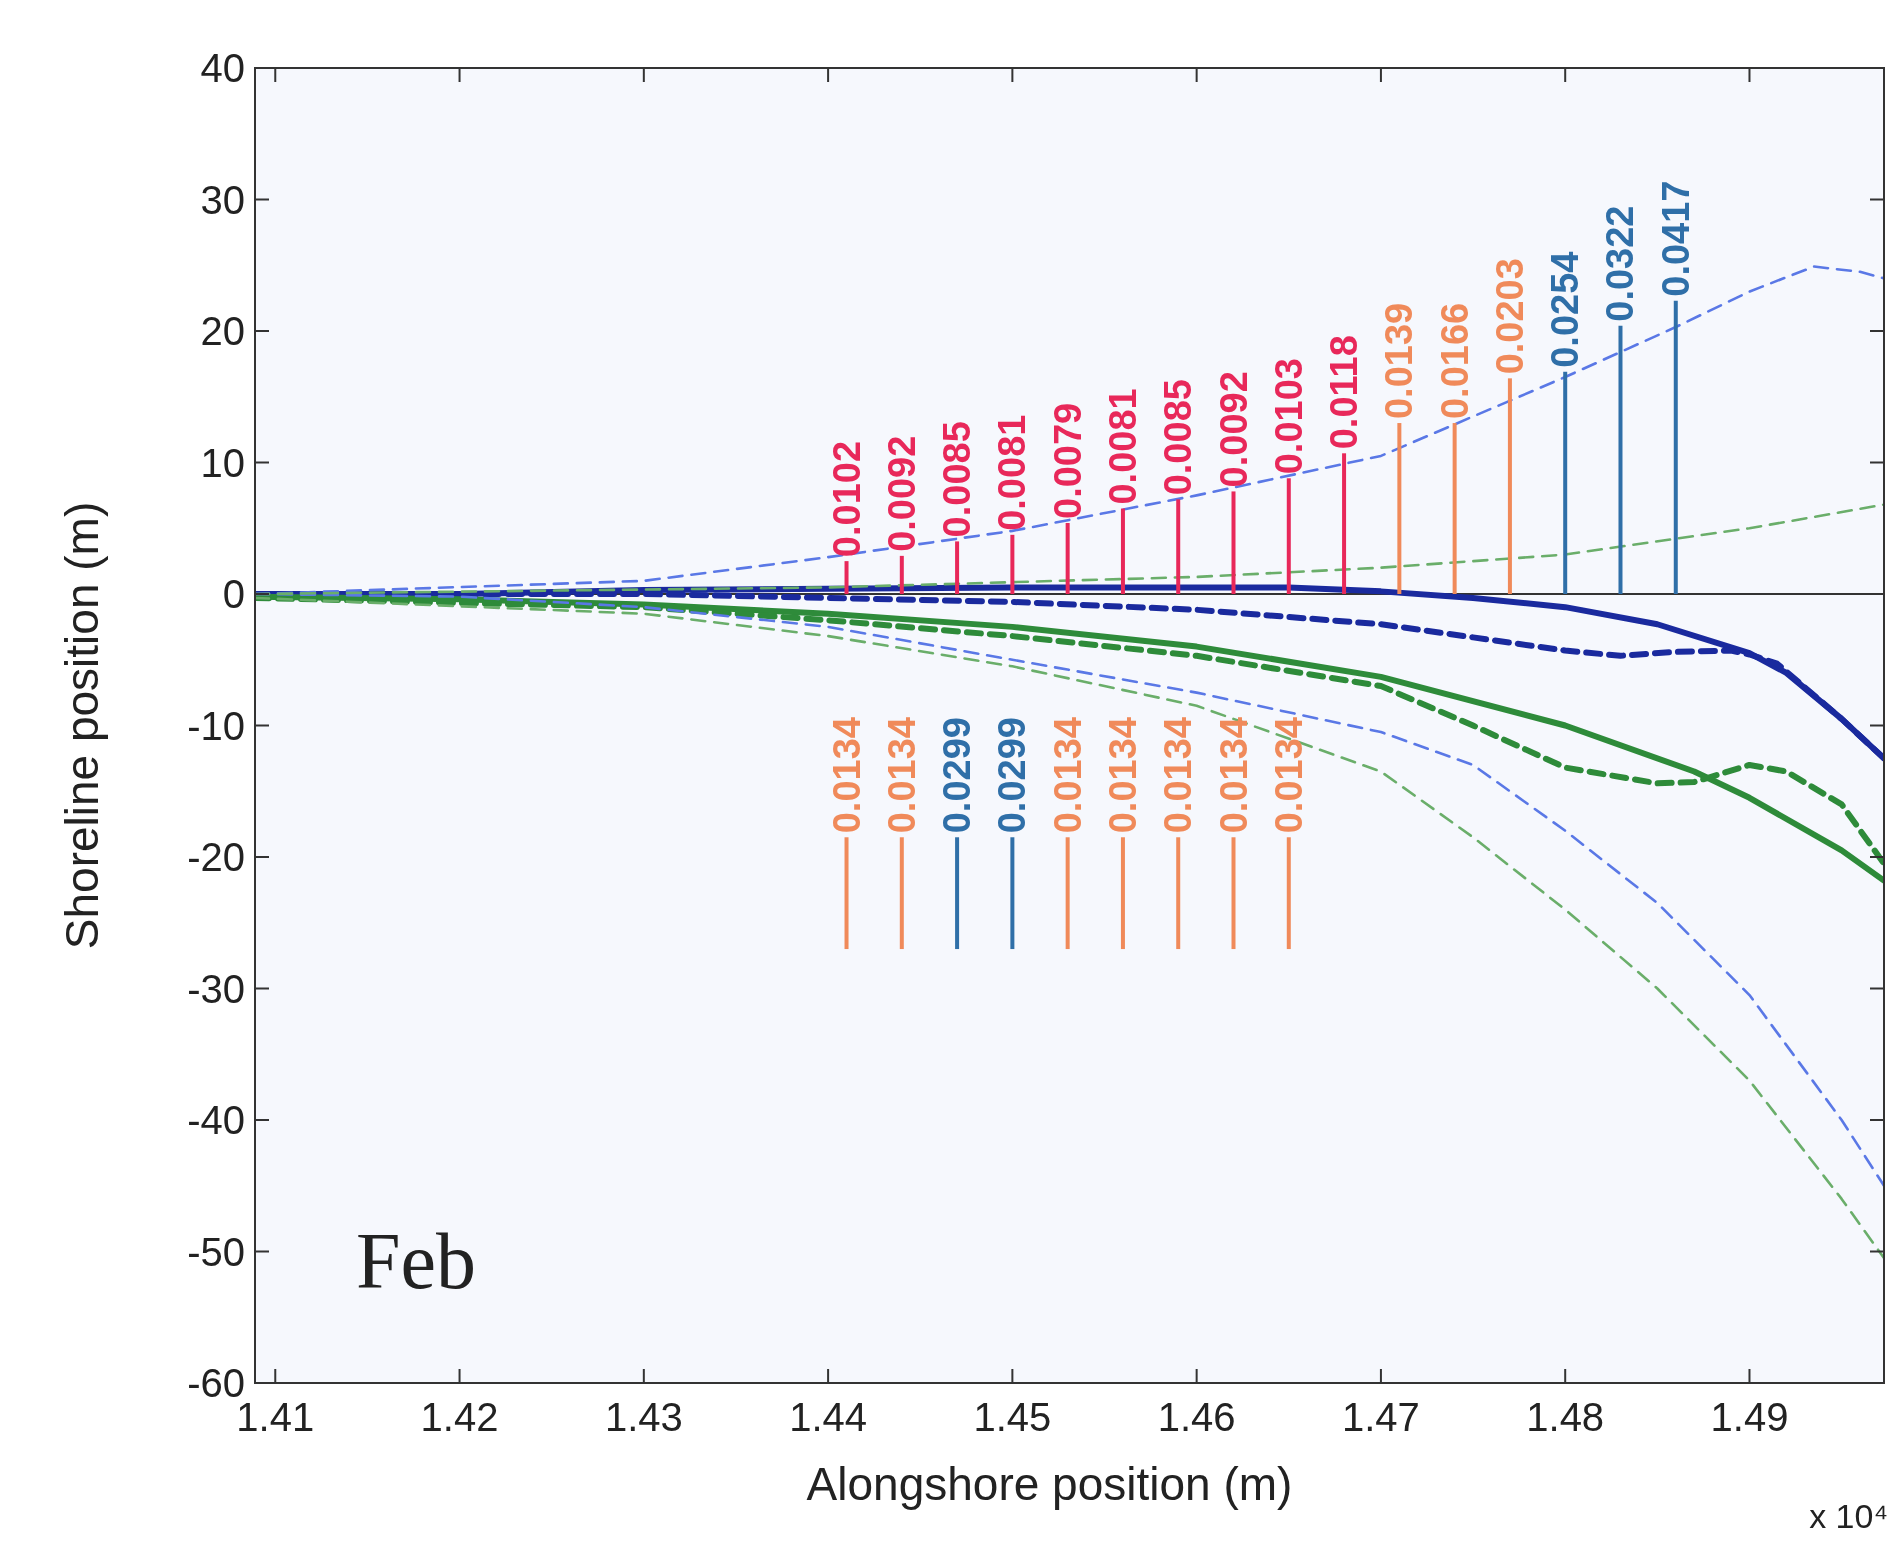 The width and height of the screenshot is (1887, 1541). I want to click on y-tick-label: 10, so click(222, 462).